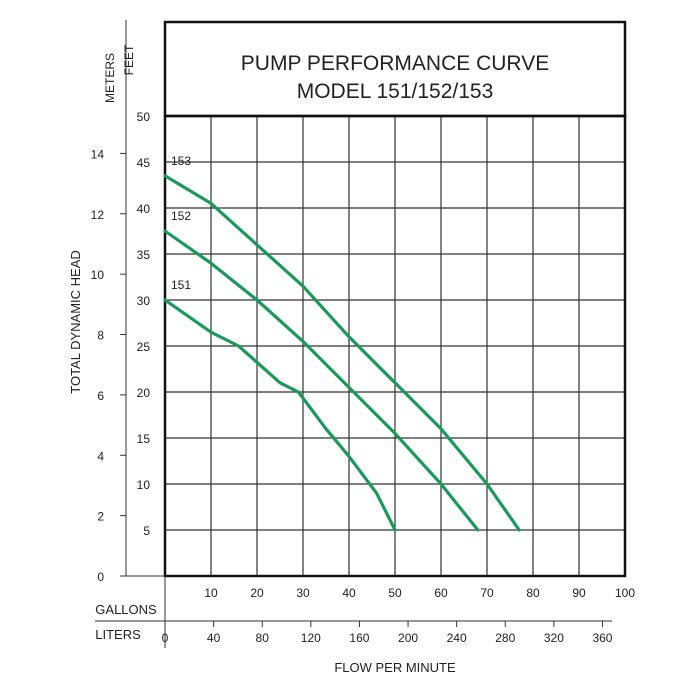 This screenshot has height=700, width=700. I want to click on feet-tick-label: 25, so click(144, 347).